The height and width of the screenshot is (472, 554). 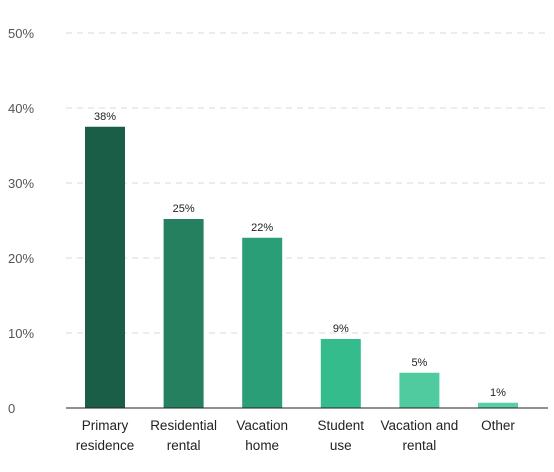 What do you see at coordinates (262, 228) in the screenshot?
I see `bar-data-label: 22%` at bounding box center [262, 228].